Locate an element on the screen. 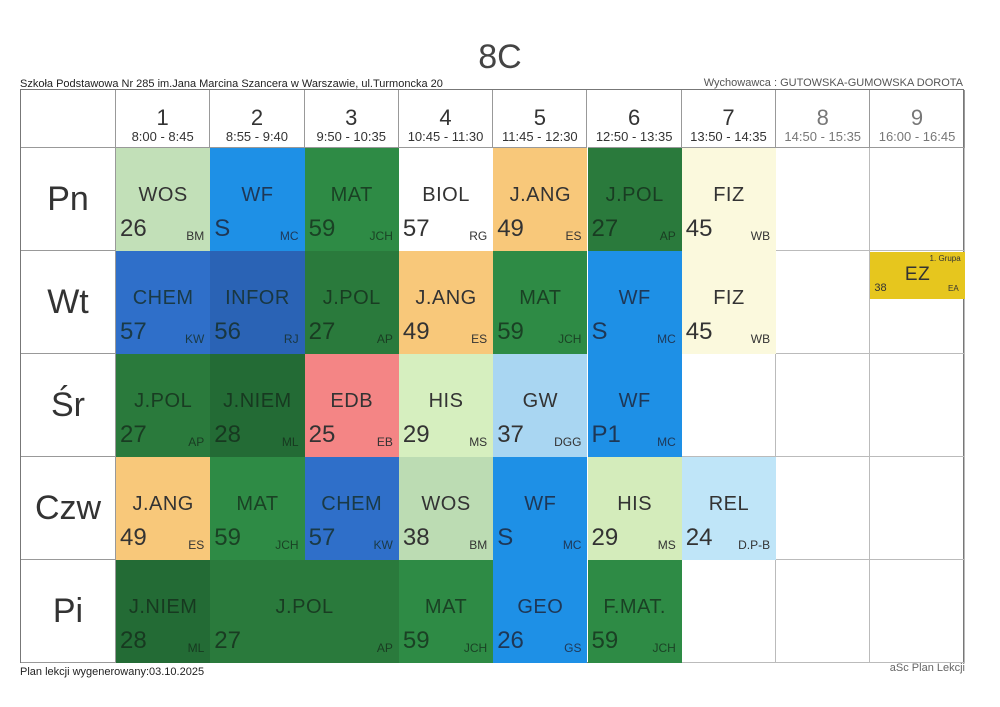  lesson-cell: GEO 26 GS is located at coordinates (540, 611).